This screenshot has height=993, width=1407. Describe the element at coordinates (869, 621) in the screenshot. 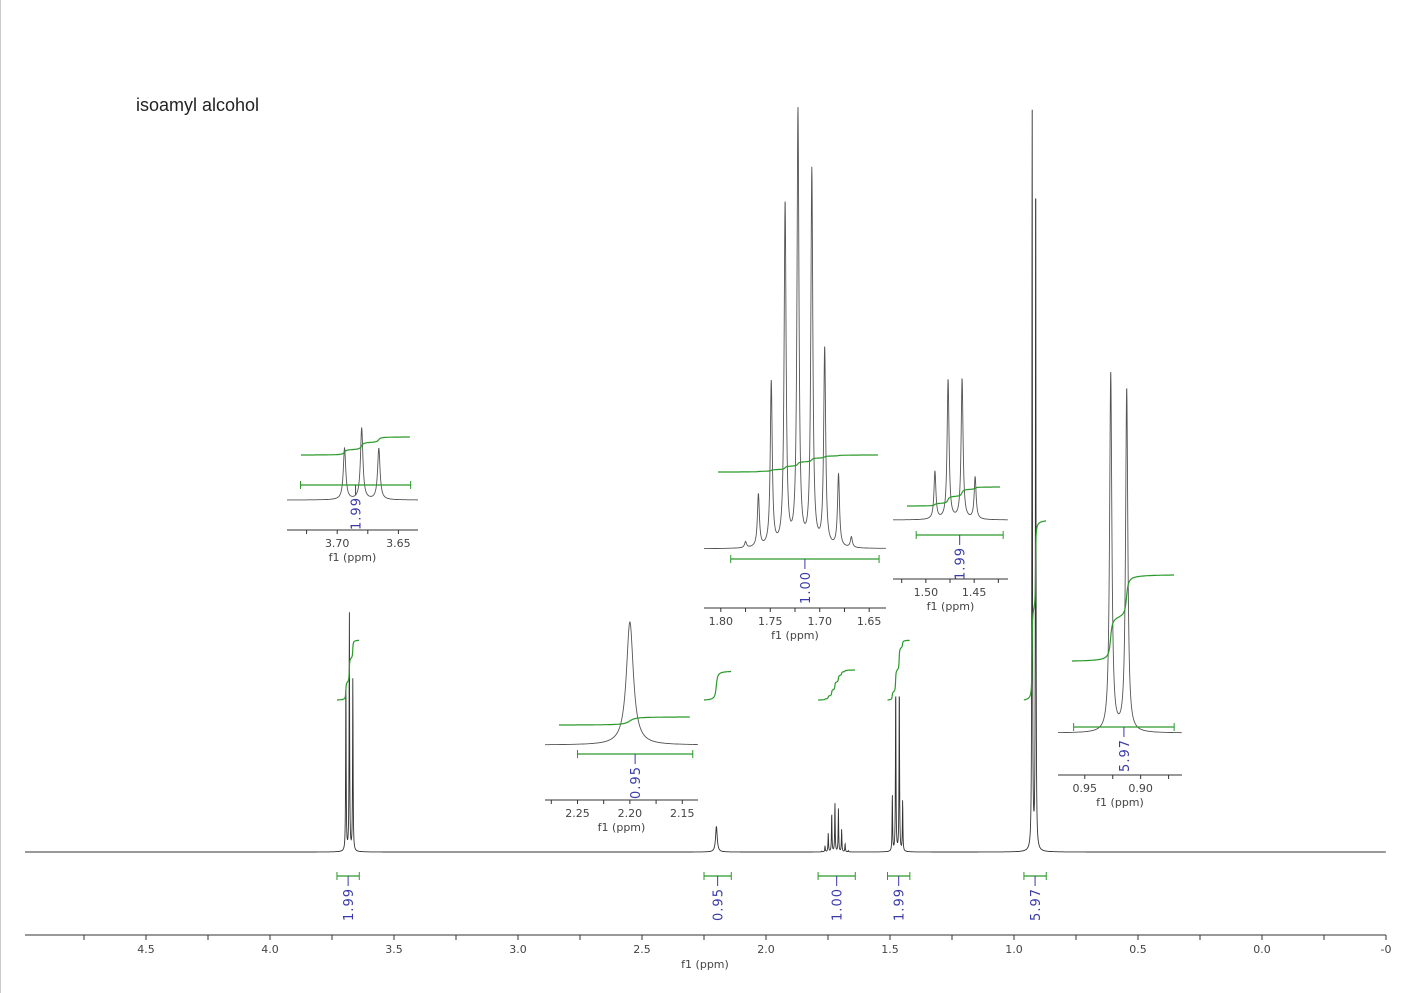

I see `inset-x-tick-label: 1.65` at that location.